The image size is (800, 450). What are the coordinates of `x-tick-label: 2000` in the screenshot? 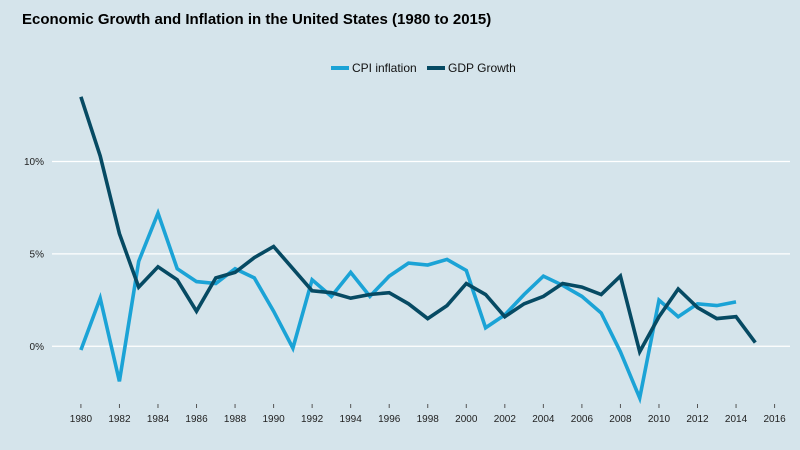 It's located at (466, 419).